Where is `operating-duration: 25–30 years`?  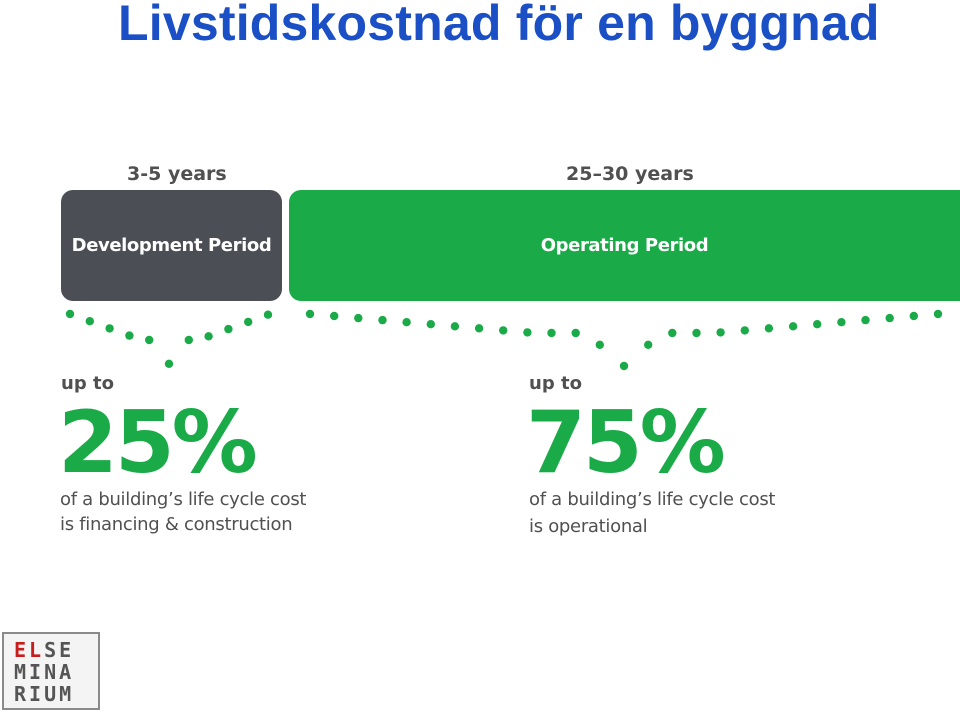 operating-duration: 25–30 years is located at coordinates (630, 174).